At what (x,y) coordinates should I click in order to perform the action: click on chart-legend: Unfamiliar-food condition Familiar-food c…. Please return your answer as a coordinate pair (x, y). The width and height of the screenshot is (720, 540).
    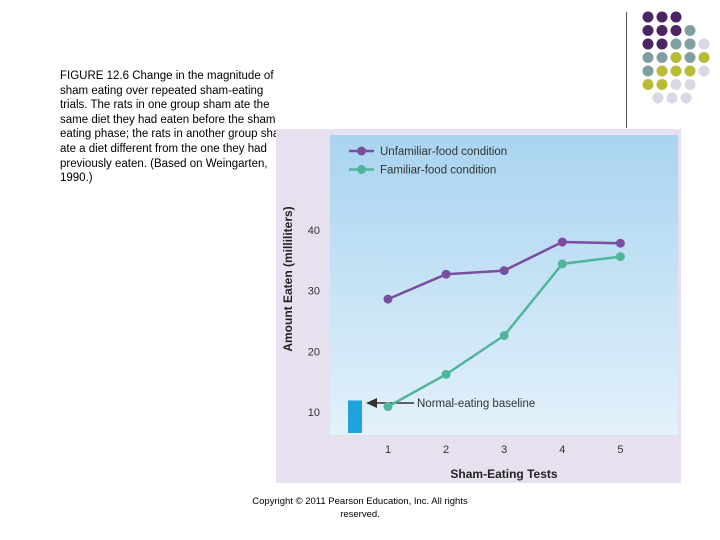
    Looking at the image, I should click on (428, 161).